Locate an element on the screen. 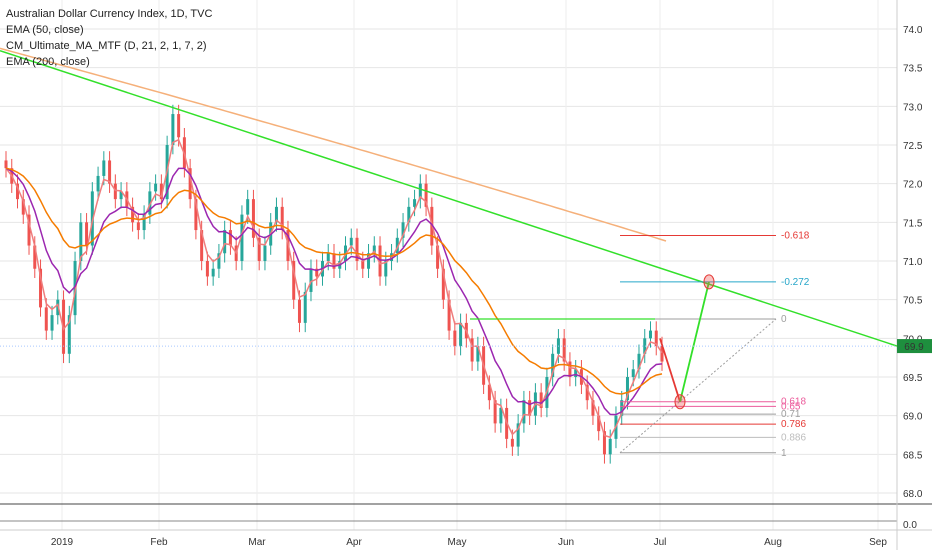 Image resolution: width=932 pixels, height=550 pixels. indicator-ema50: EMA (50, close) is located at coordinates (45, 30).